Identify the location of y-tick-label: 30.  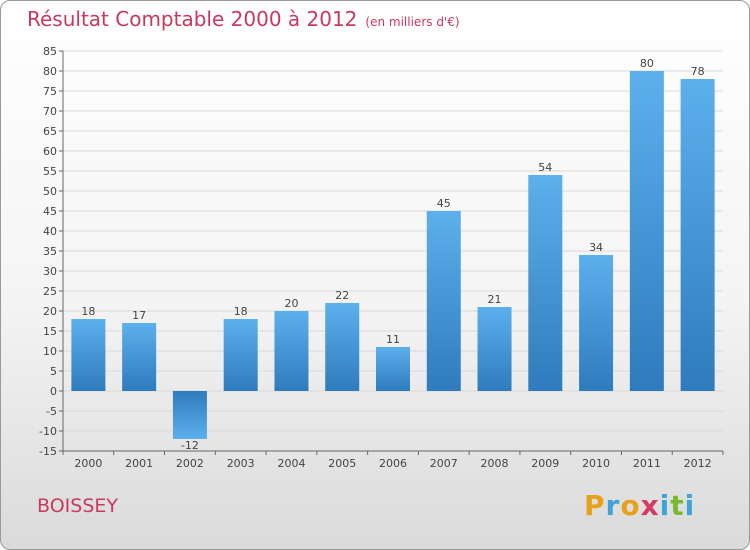
(50, 271).